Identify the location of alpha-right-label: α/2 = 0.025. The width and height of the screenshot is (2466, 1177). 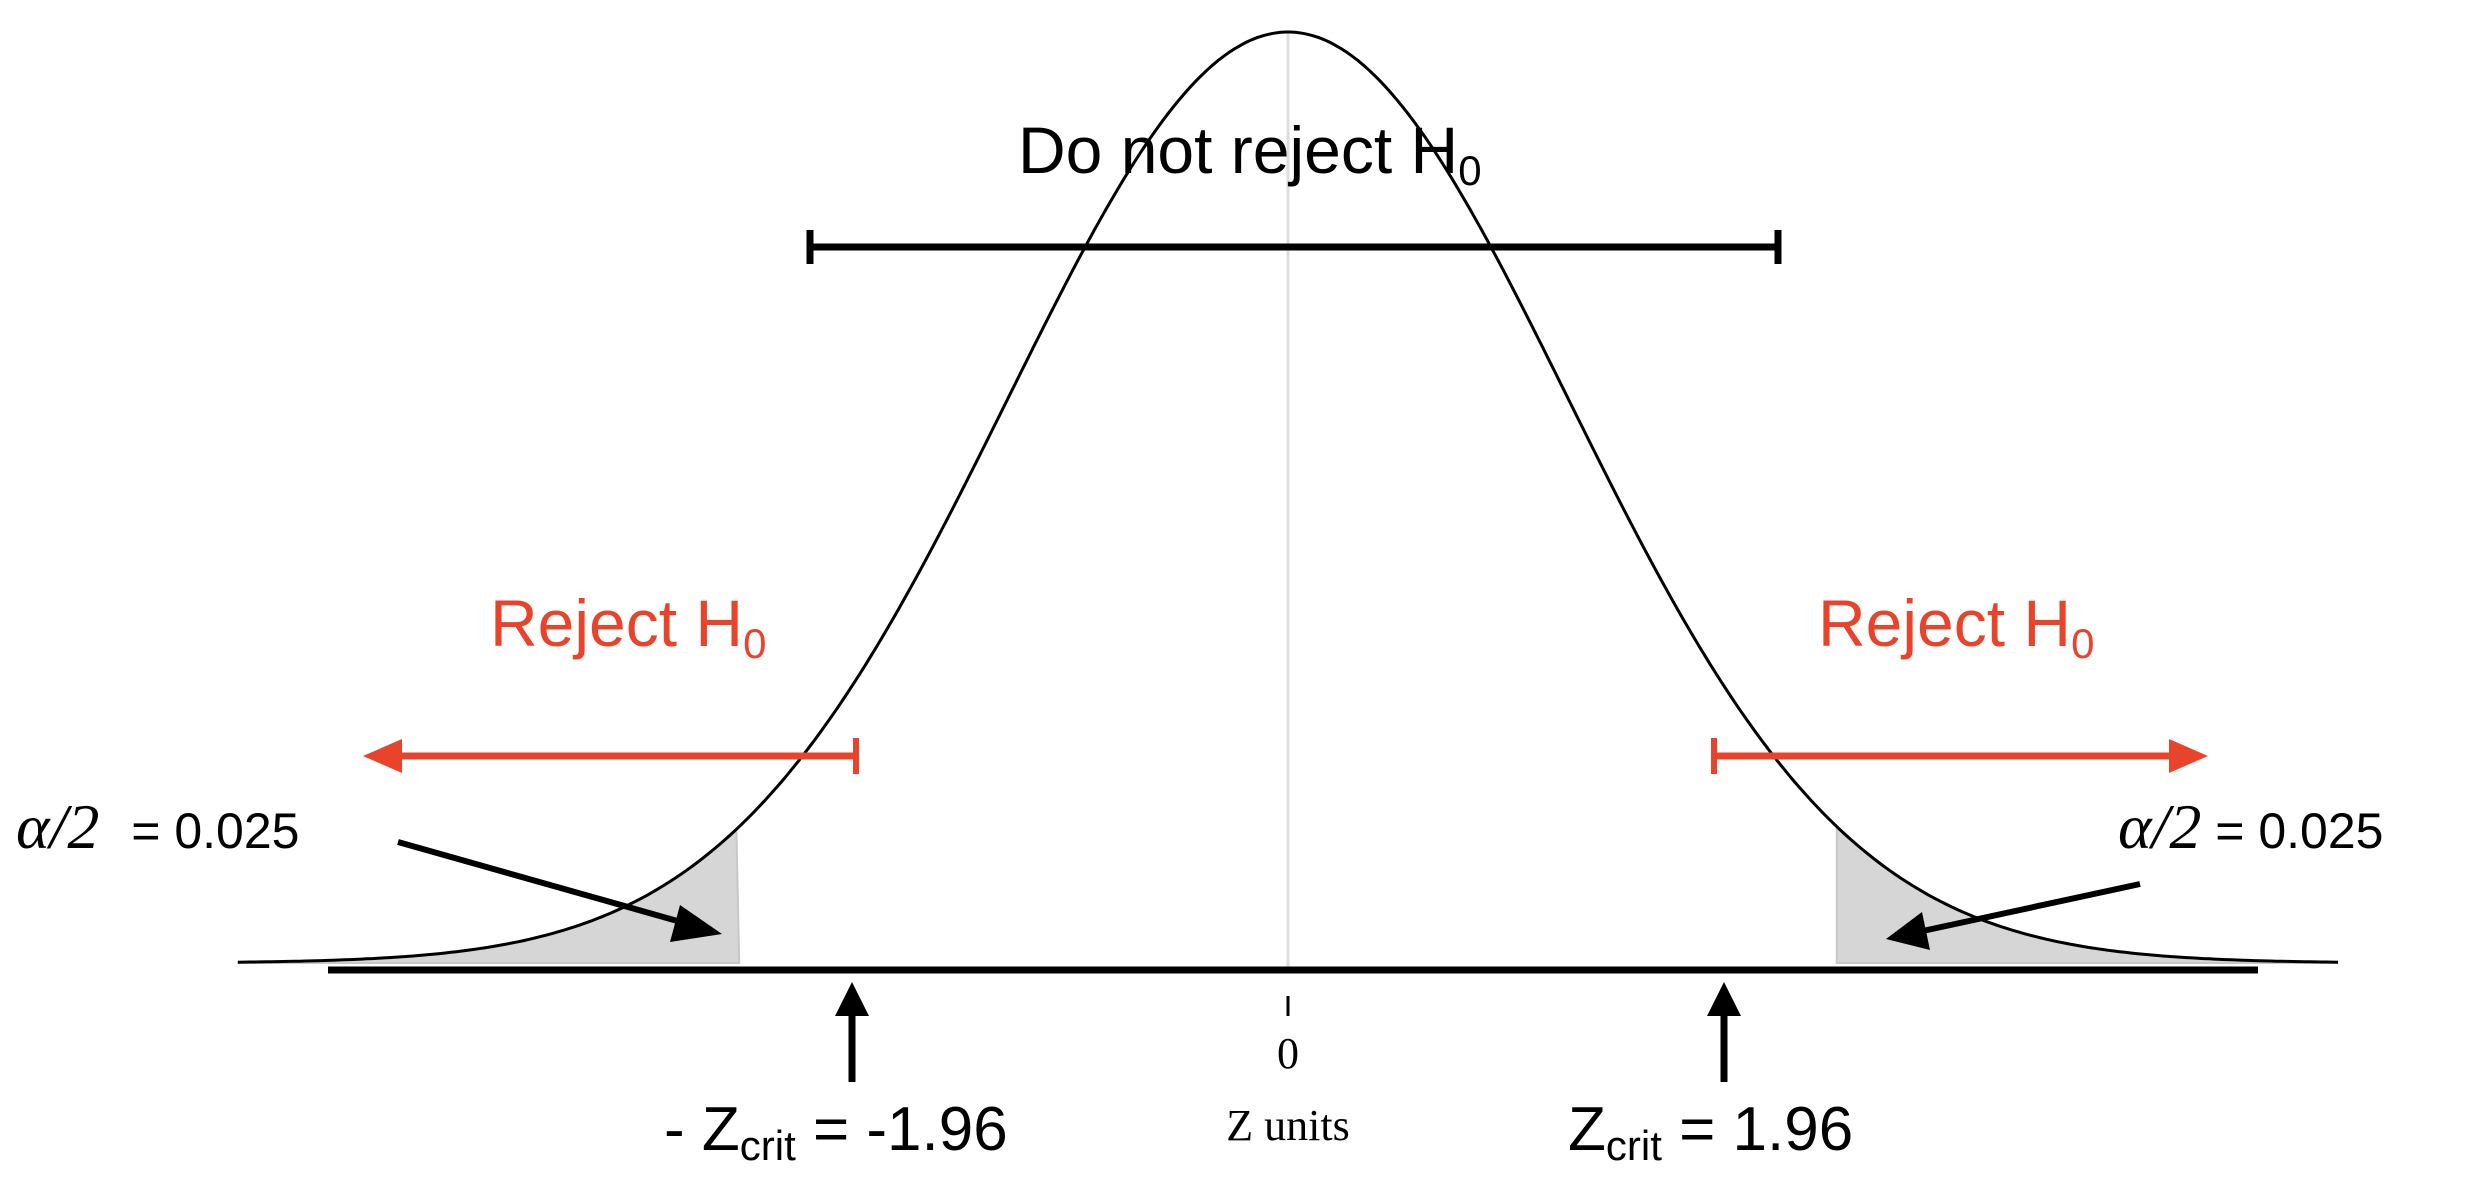
(2250, 826).